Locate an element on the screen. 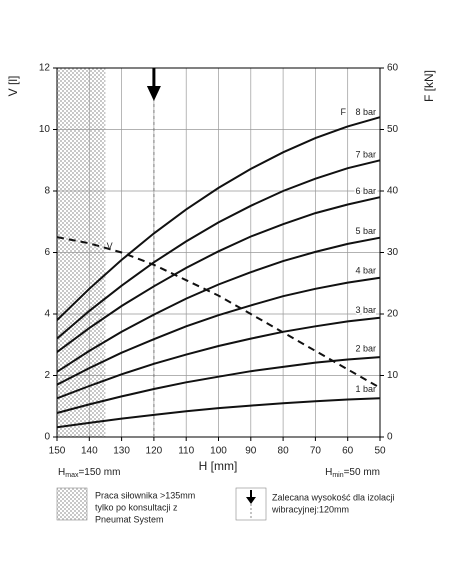  series-label: V is located at coordinates (110, 246).